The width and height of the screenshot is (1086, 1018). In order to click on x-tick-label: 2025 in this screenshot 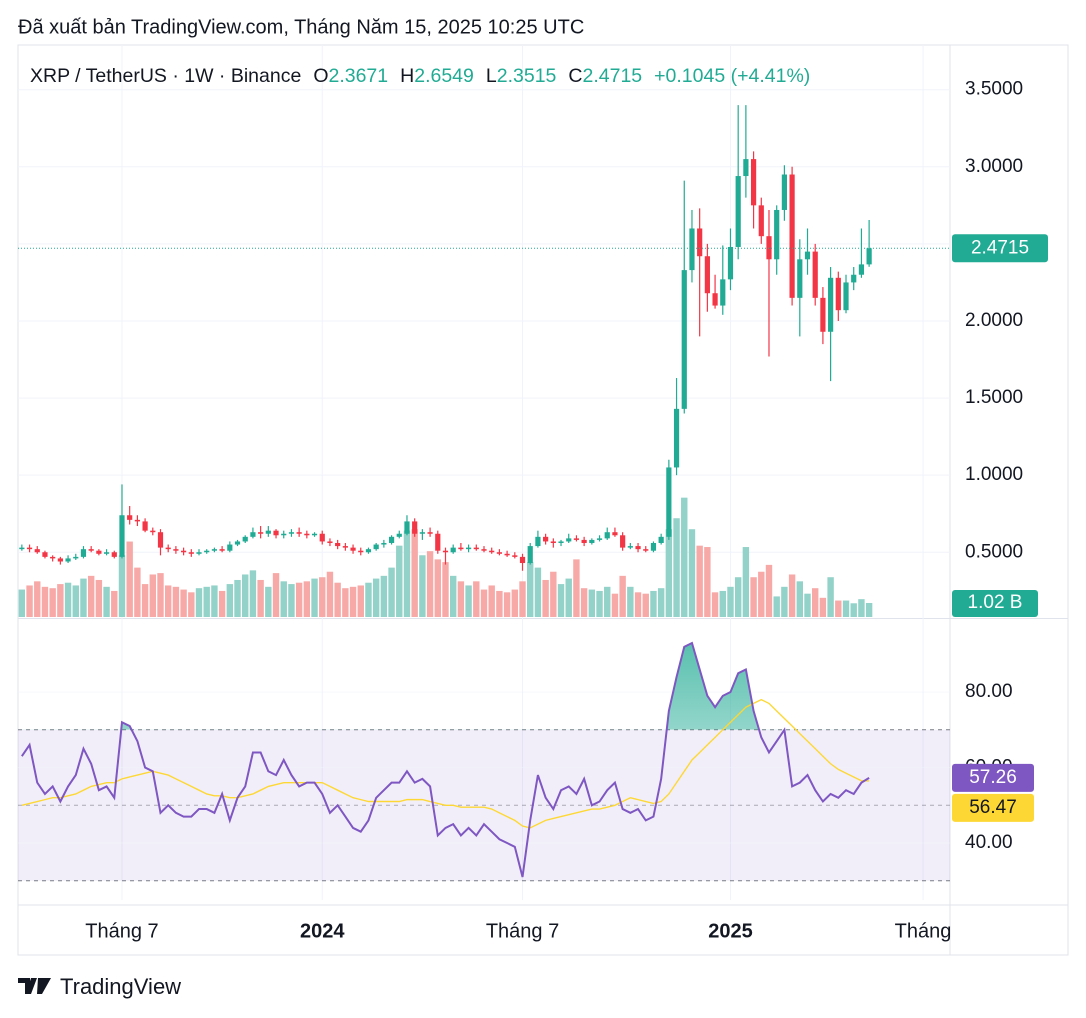, I will do `click(730, 931)`.